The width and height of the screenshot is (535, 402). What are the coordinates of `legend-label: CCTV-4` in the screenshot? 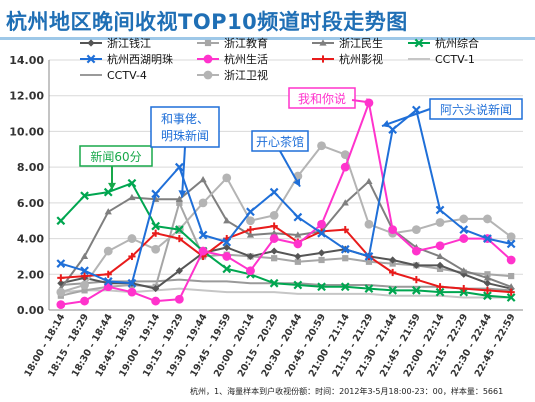 It's located at (127, 75).